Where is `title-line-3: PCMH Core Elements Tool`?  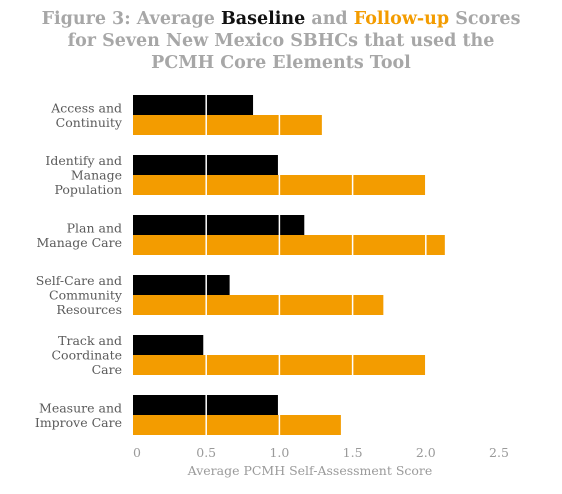
title-line-3: PCMH Core Elements Tool is located at coordinates (281, 63).